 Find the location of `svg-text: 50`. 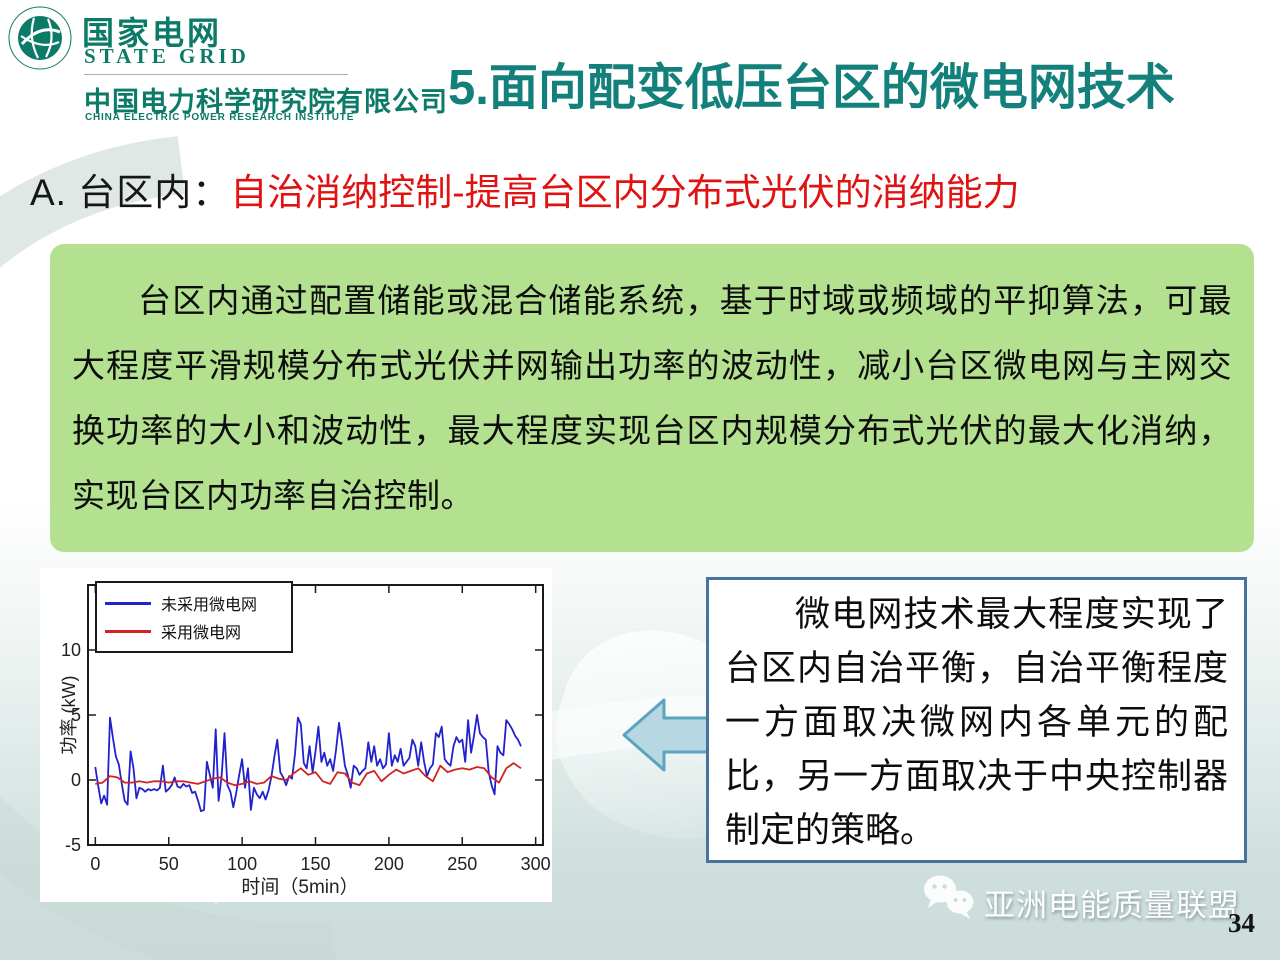

svg-text: 50 is located at coordinates (169, 864).